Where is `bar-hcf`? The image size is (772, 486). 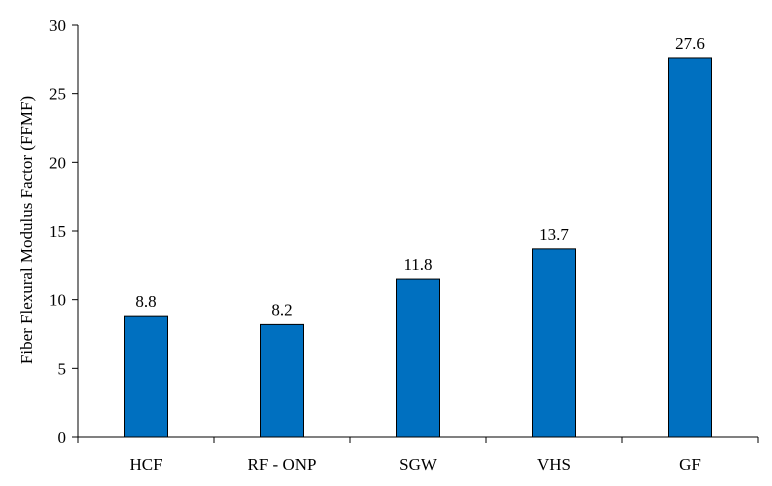
bar-hcf is located at coordinates (146, 376).